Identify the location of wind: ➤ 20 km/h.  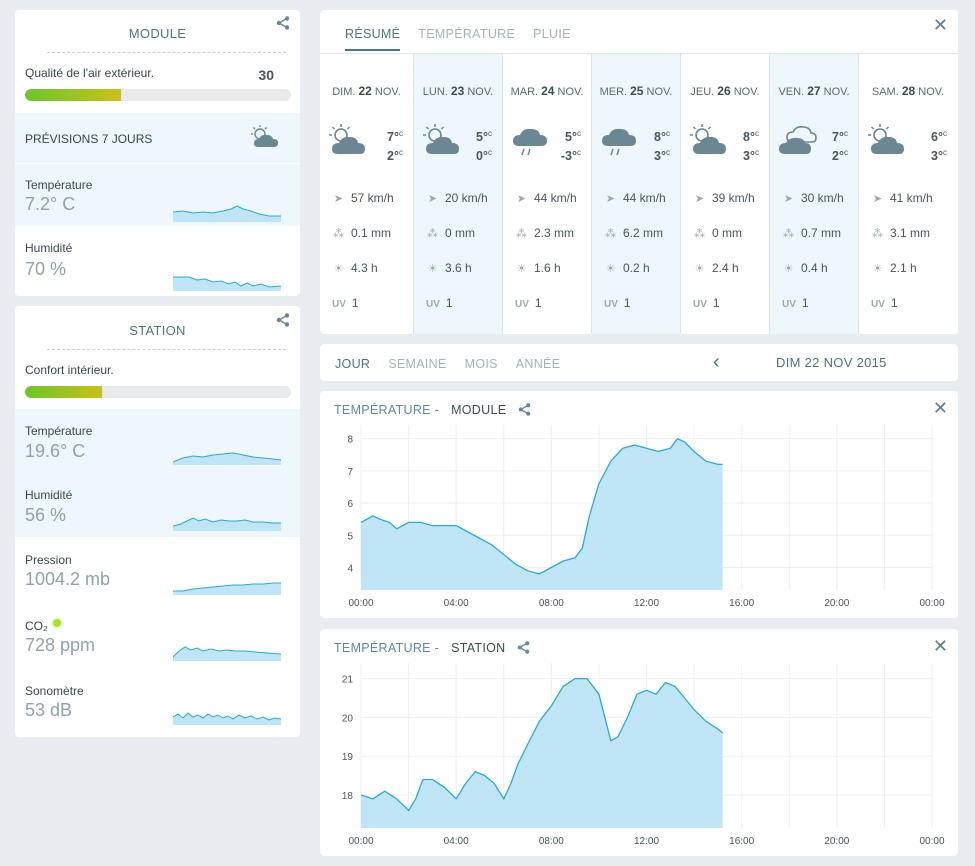
(457, 198).